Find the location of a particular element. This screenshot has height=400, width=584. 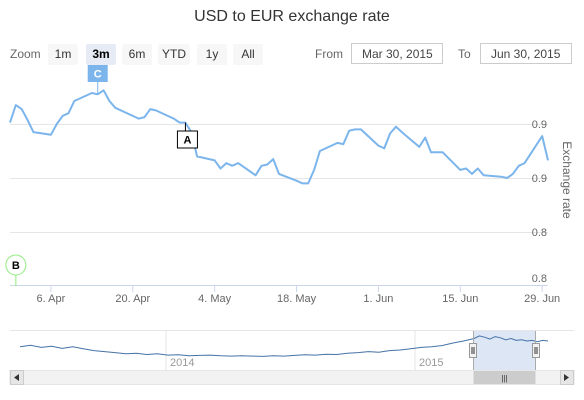

to-date-input: Jun 30, 2015 is located at coordinates (526, 53).